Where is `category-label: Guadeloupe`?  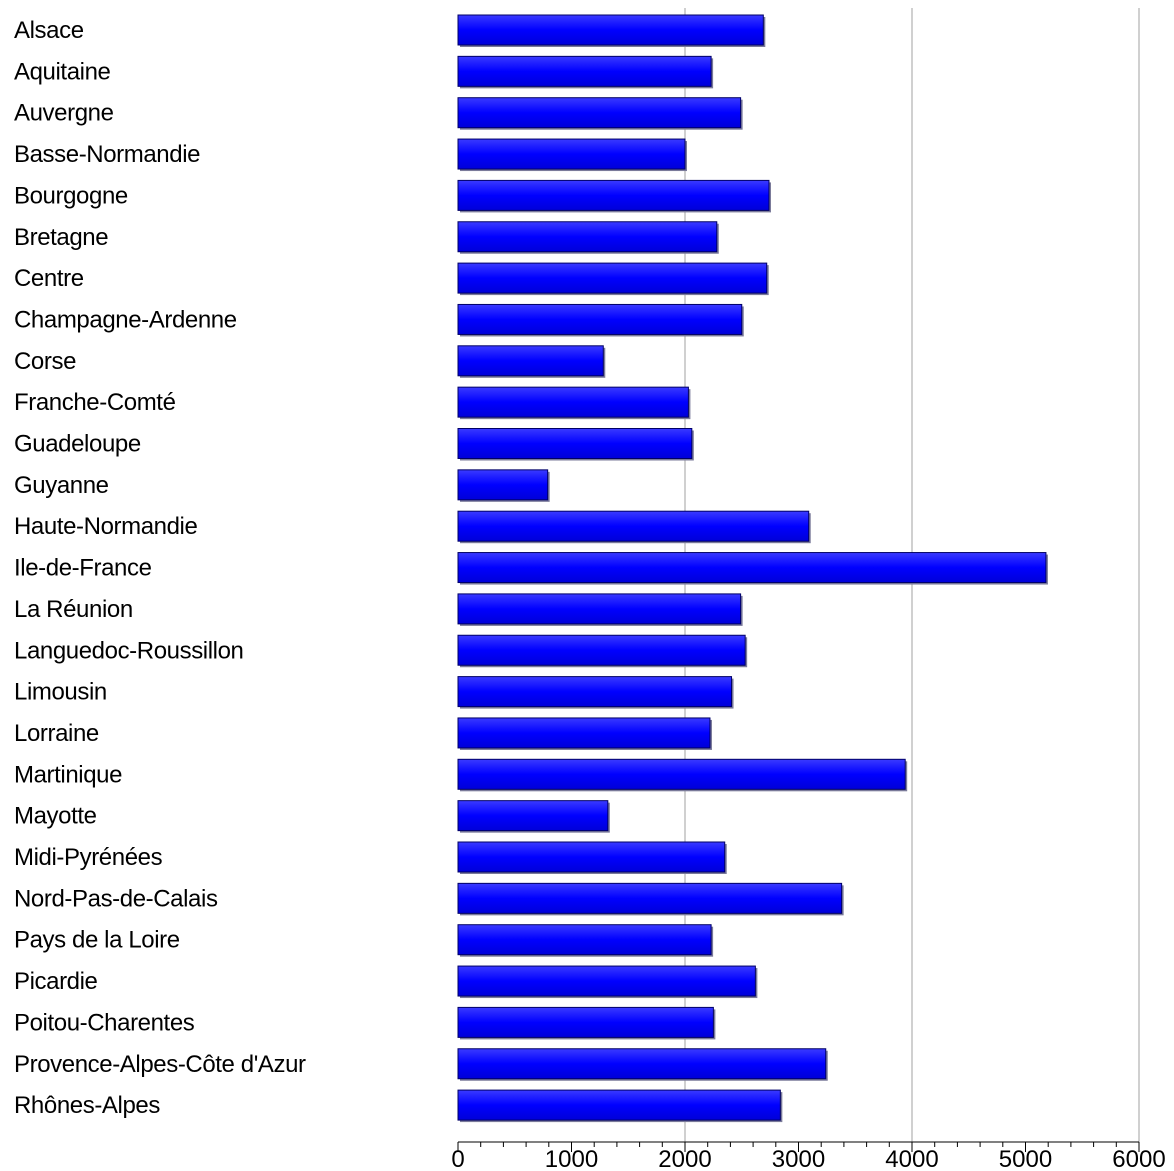 category-label: Guadeloupe is located at coordinates (77, 444).